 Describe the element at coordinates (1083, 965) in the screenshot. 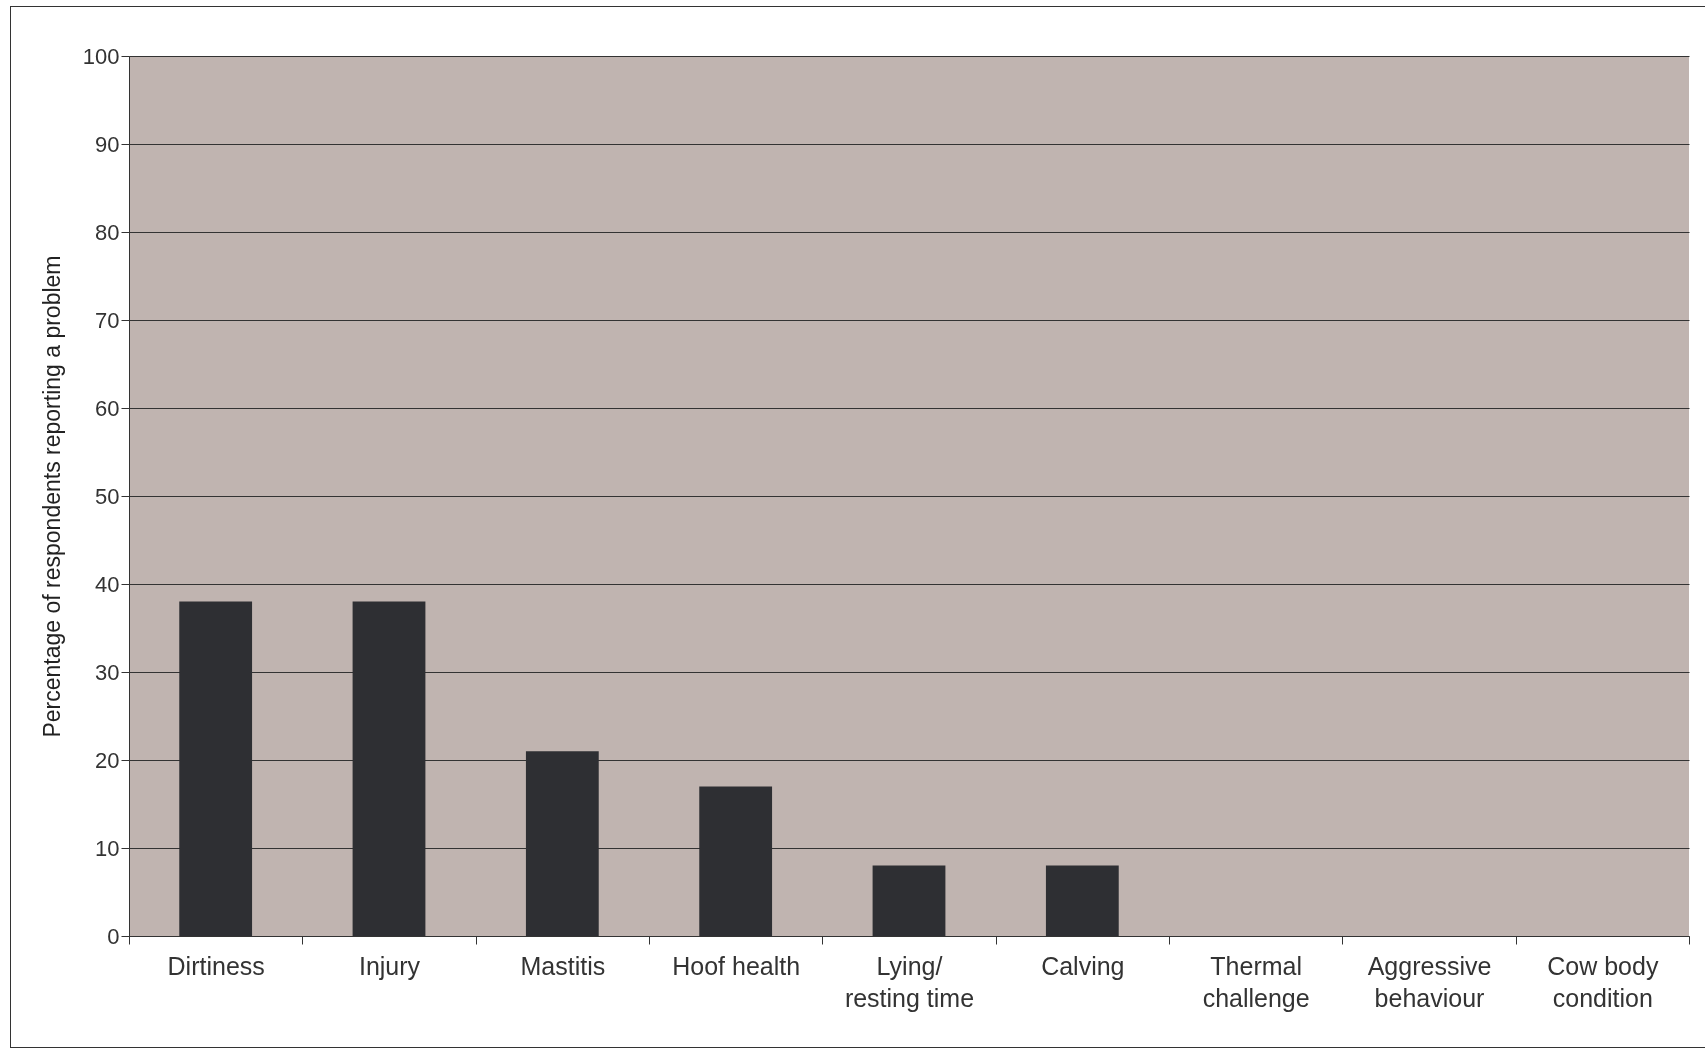

I see `x-tick-label: Calving` at that location.